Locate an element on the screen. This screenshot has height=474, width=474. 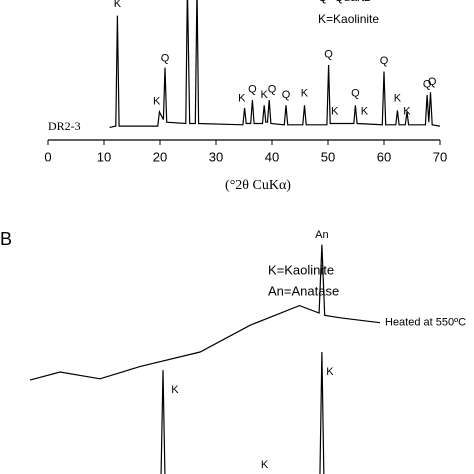
spectrum-line is located at coordinates (242, 412).